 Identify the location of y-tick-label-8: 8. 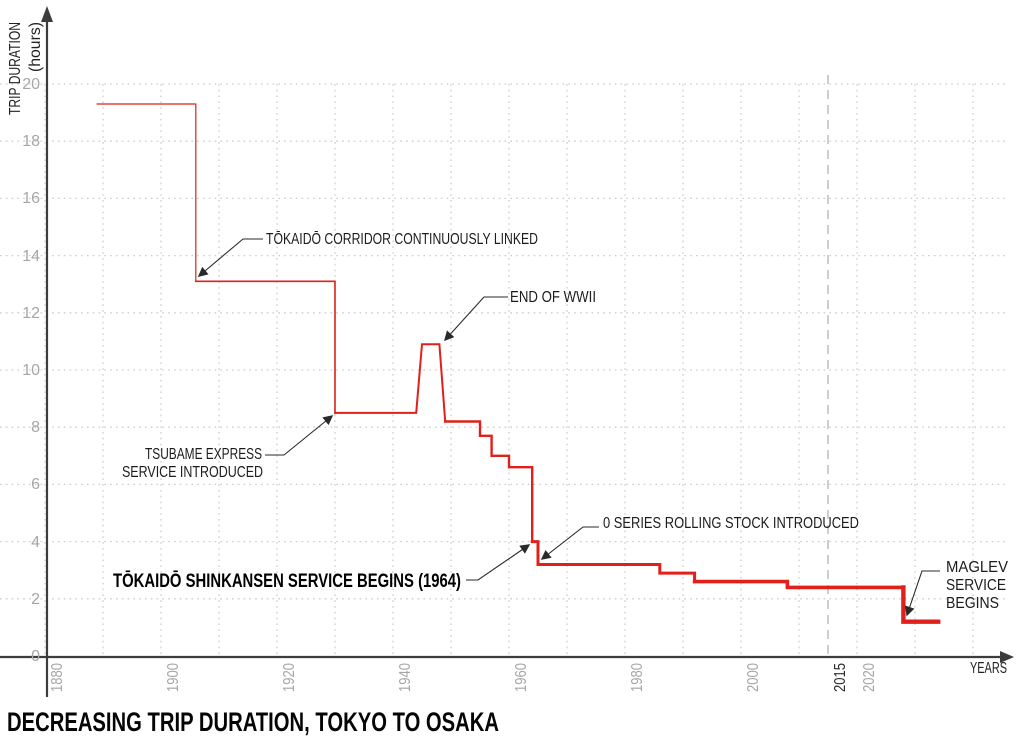
(35, 427).